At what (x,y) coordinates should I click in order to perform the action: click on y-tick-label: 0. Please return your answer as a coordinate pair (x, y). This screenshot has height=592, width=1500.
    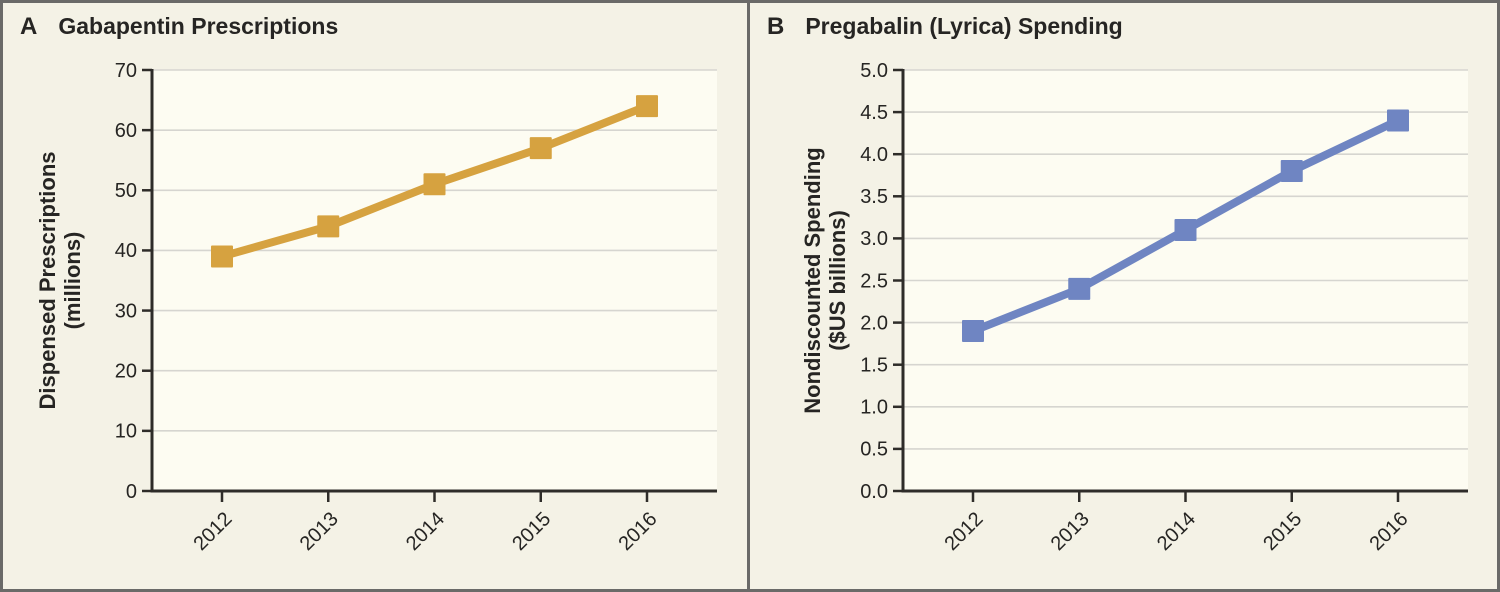
    Looking at the image, I should click on (131, 492).